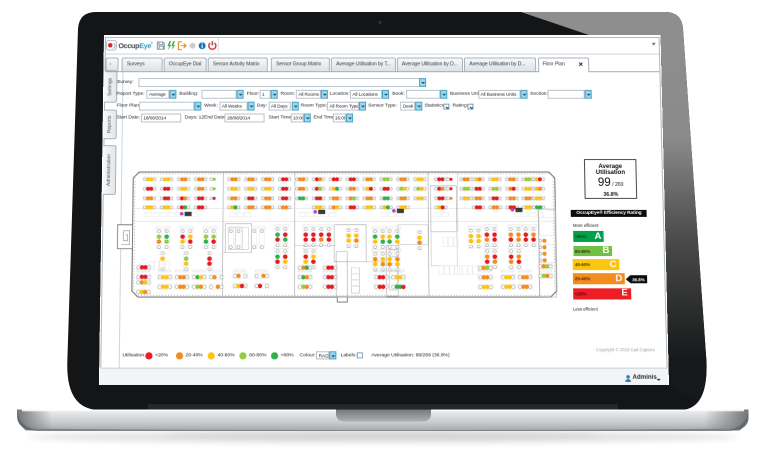  Describe the element at coordinates (134, 46) in the screenshot. I see `svg-text: OccupEye` at that location.